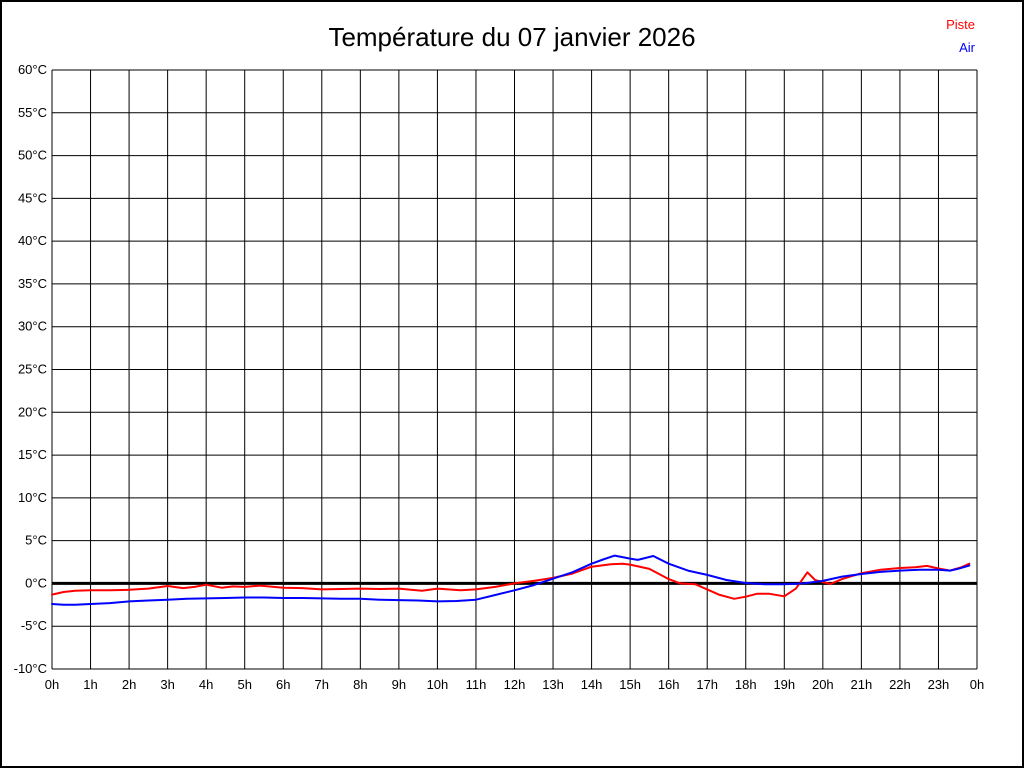 The width and height of the screenshot is (1024, 768). Describe the element at coordinates (823, 684) in the screenshot. I see `x-tick-label: 20h` at that location.